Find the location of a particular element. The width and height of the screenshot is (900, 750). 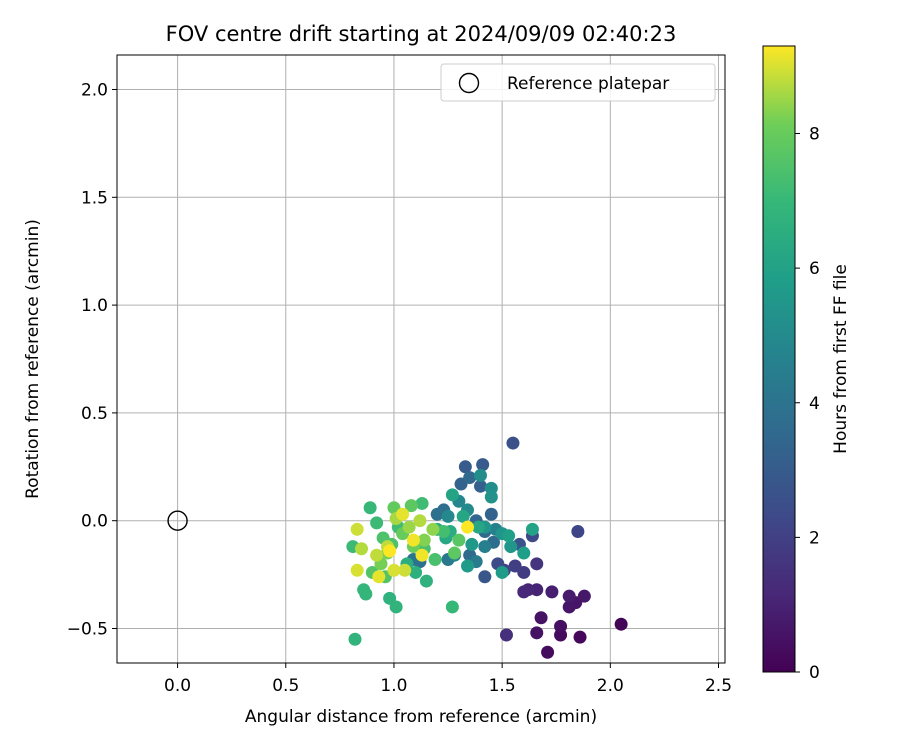

colorbar-ticks: 0 2 4 6 8 is located at coordinates (807, 404).